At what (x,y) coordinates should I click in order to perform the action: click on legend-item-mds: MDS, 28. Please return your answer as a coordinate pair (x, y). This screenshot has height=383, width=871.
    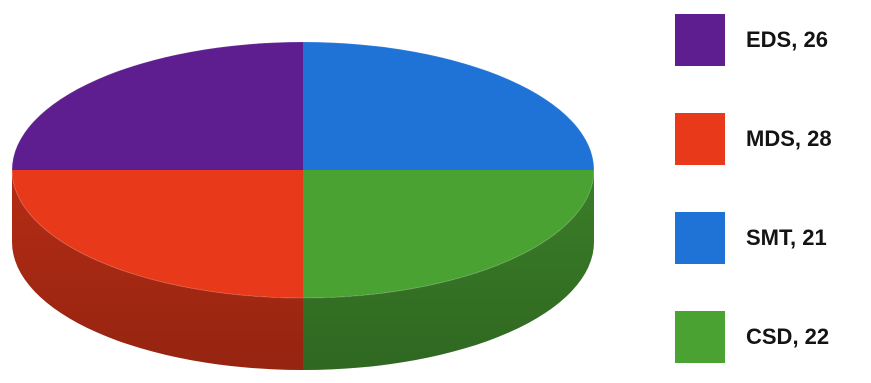
    Looking at the image, I should click on (770, 139).